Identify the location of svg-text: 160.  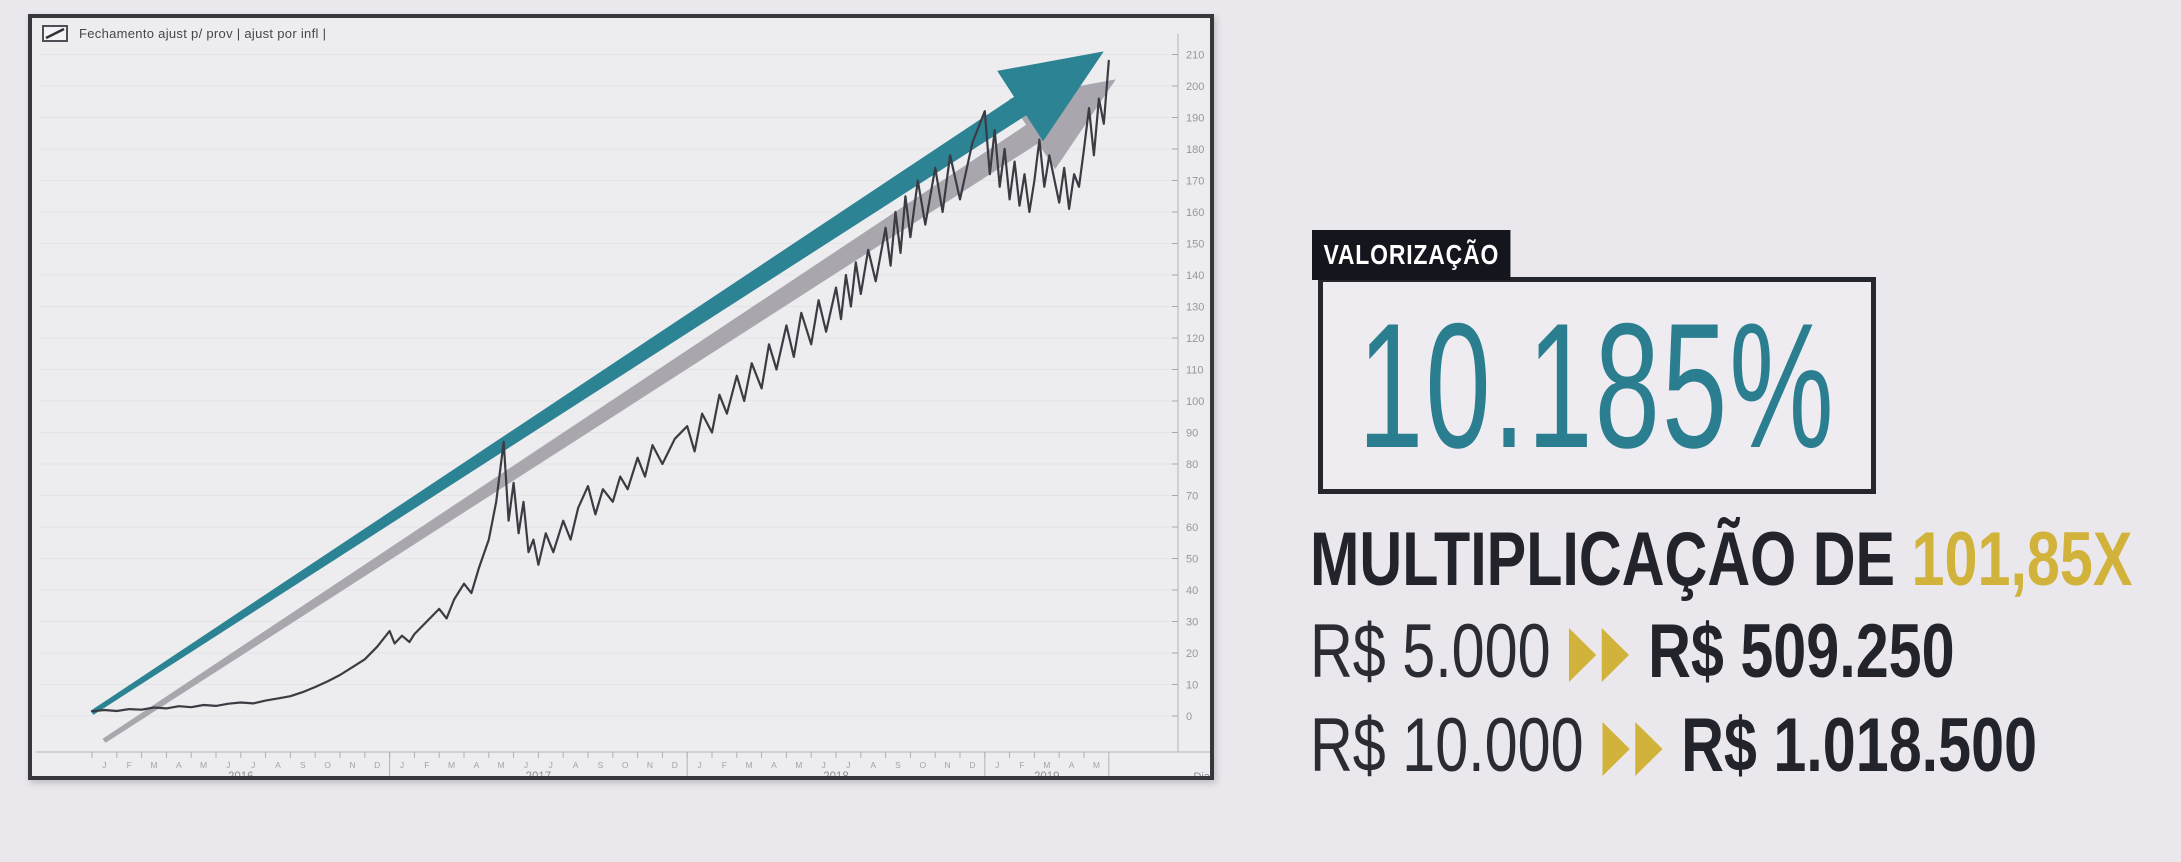
(1195, 213).